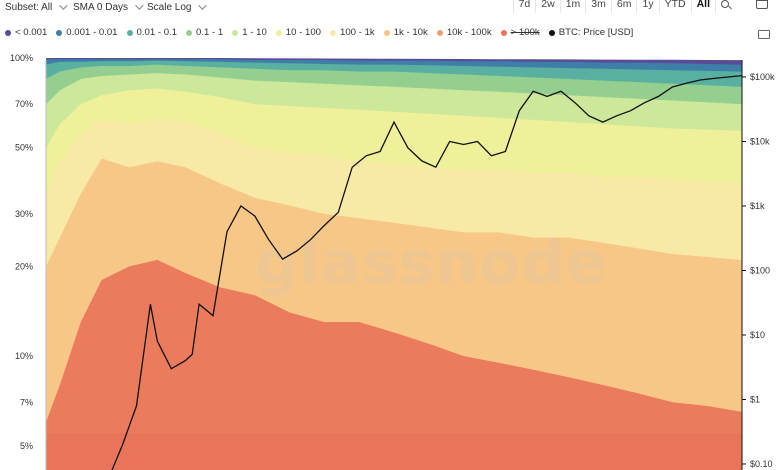 This screenshot has width=780, height=470. I want to click on legend-label: 10k - 100k, so click(469, 32).